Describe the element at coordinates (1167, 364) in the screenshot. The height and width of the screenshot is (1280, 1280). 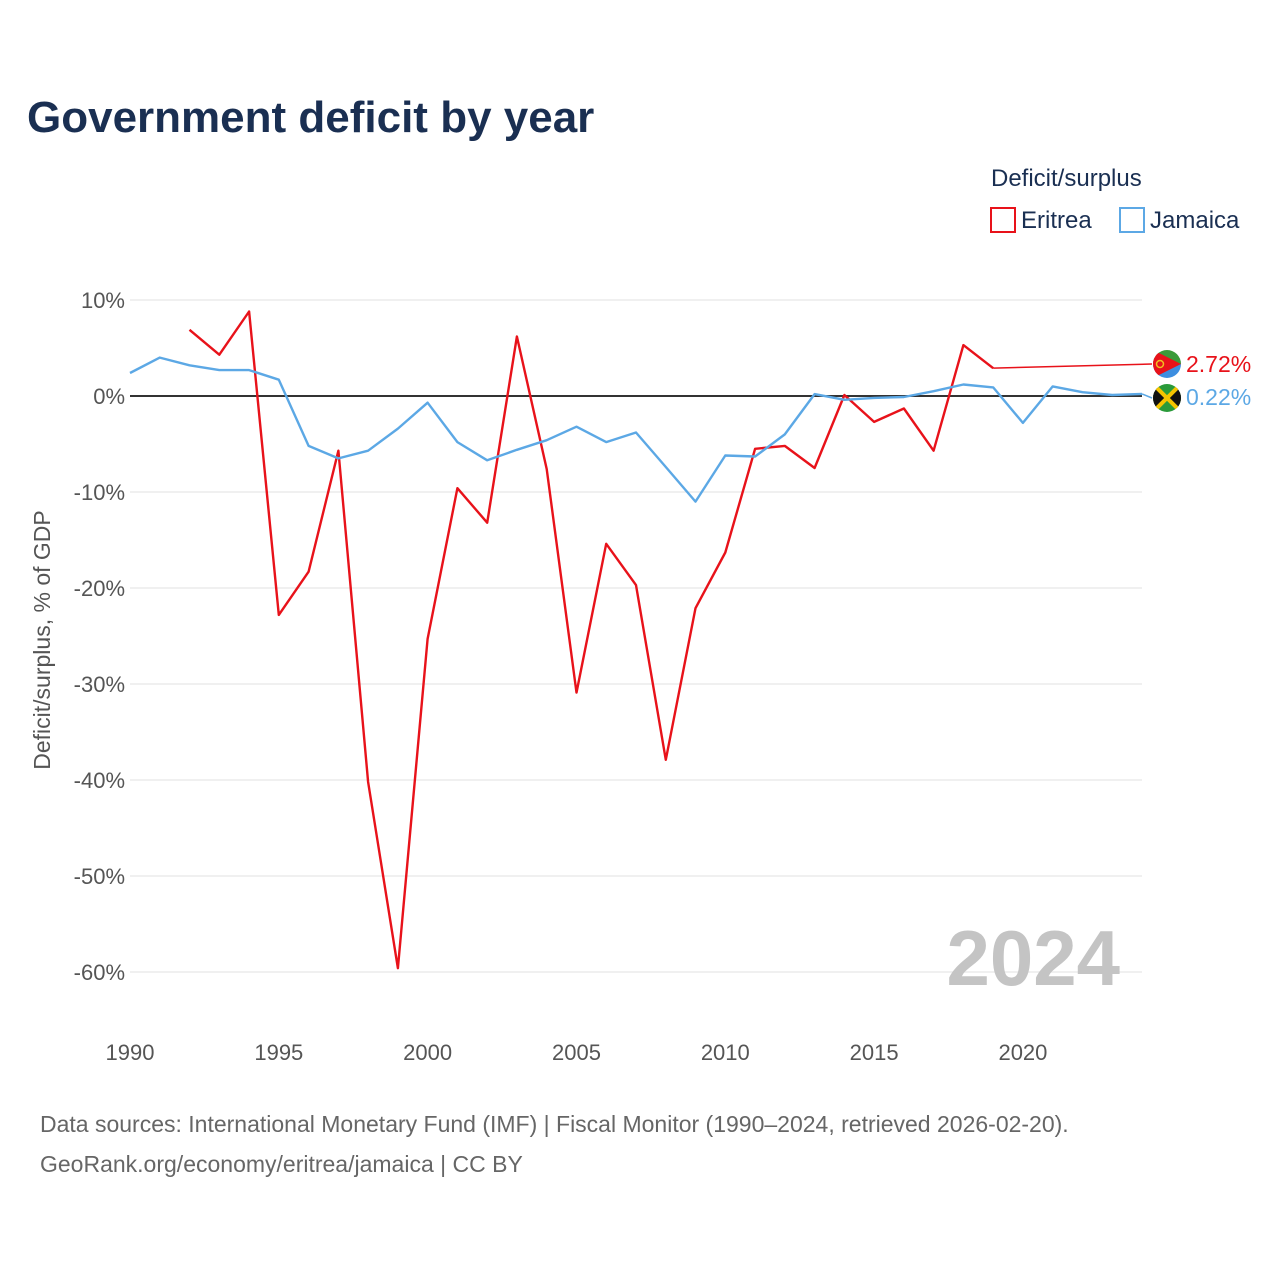
I see `eritrea-flag-icon` at that location.